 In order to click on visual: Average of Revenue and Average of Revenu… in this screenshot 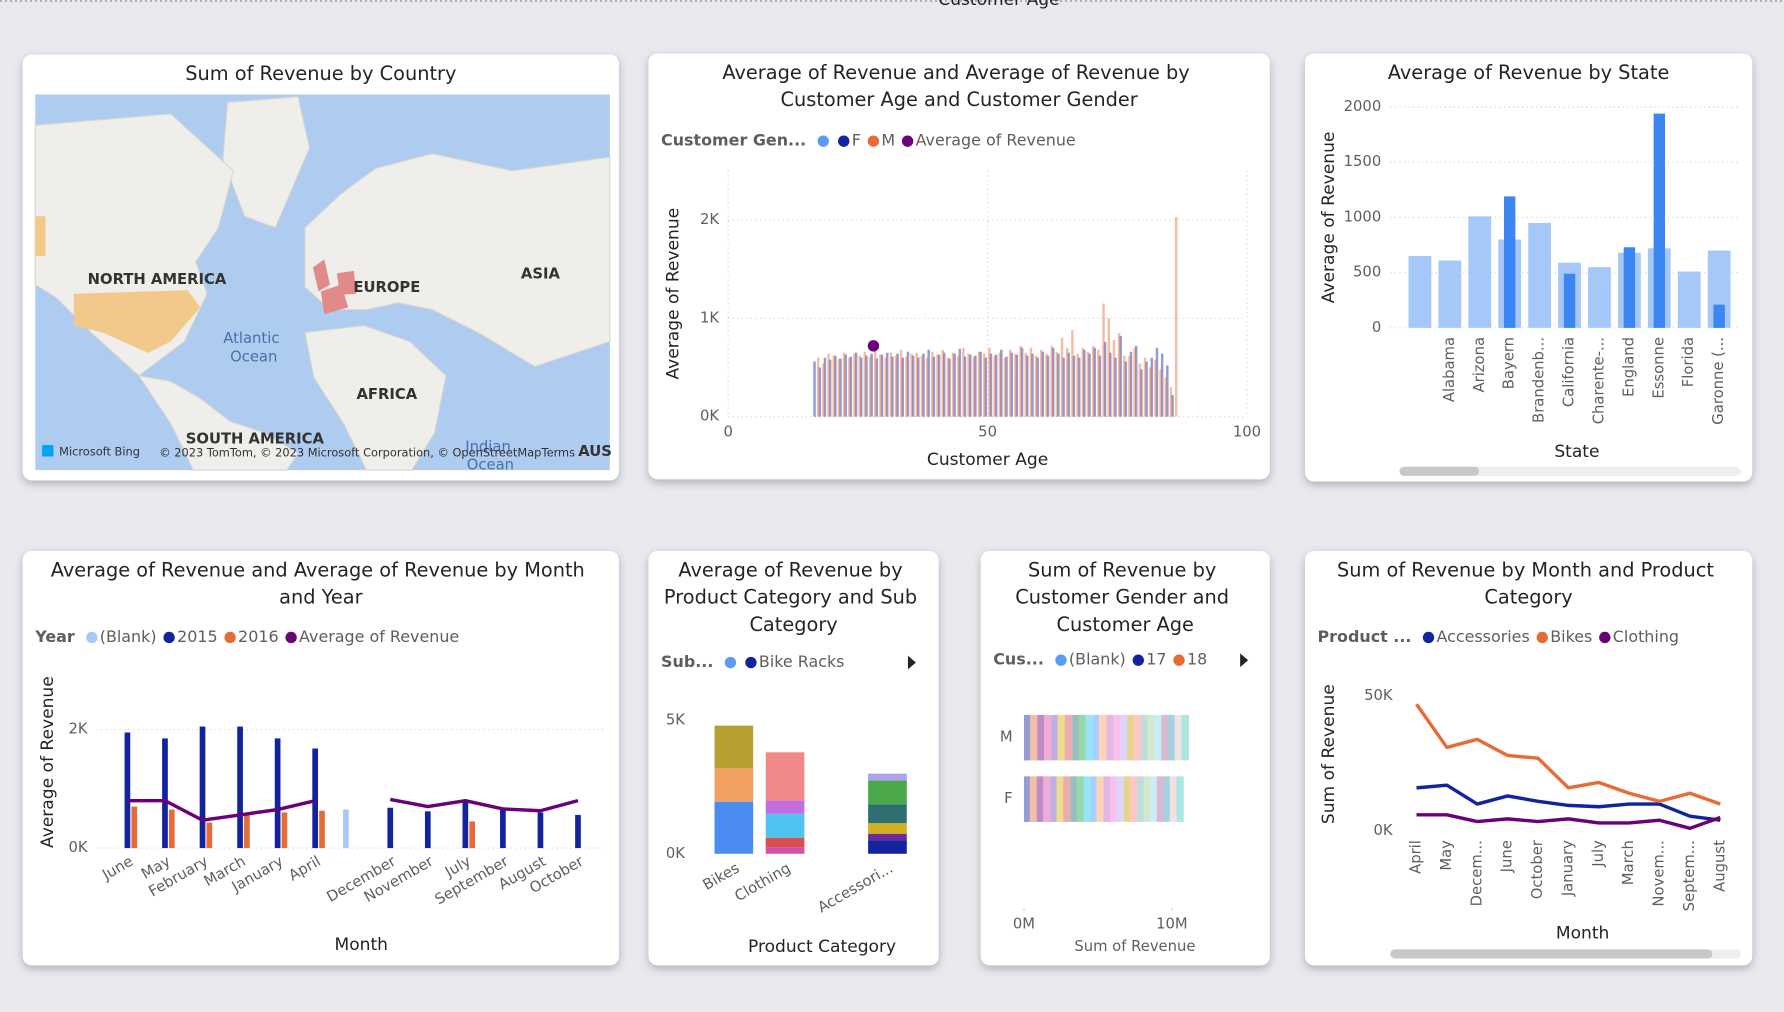, I will do `click(320, 758)`.